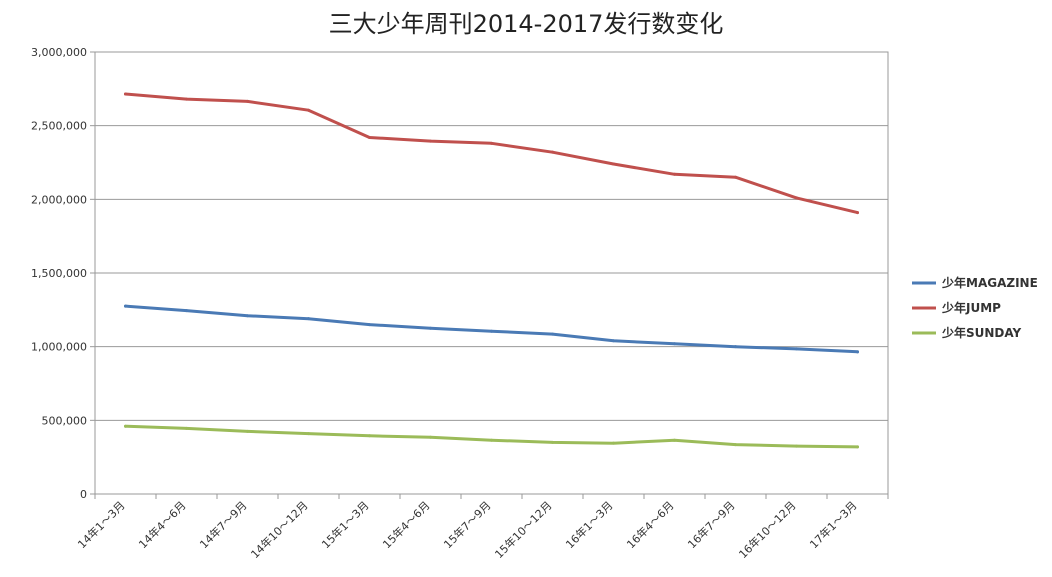 The height and width of the screenshot is (577, 1052). I want to click on x-tick-label: 14年10～12月, so click(279, 529).